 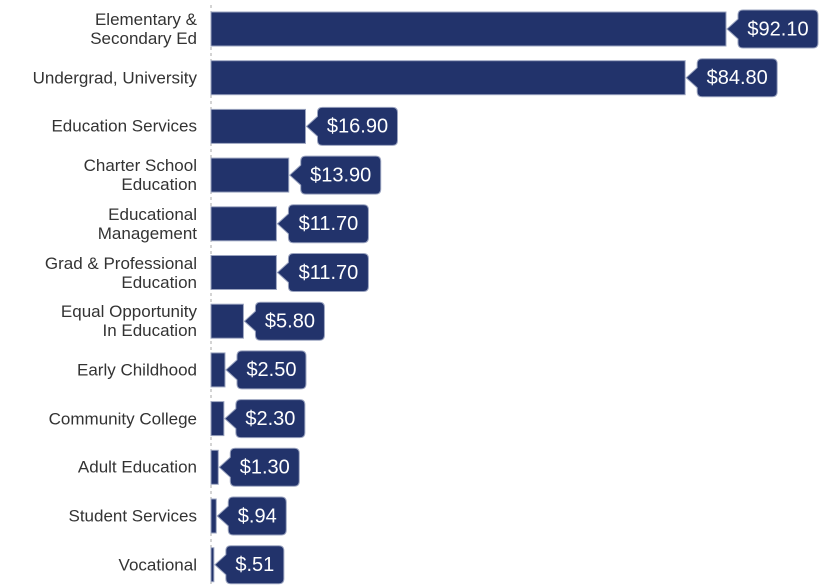 I want to click on value-label: $.51, so click(x=254, y=565).